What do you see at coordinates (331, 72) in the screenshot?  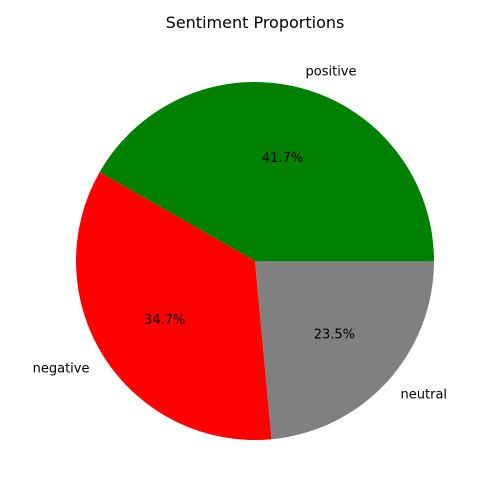 I see `pie-category-label-positive: positive` at bounding box center [331, 72].